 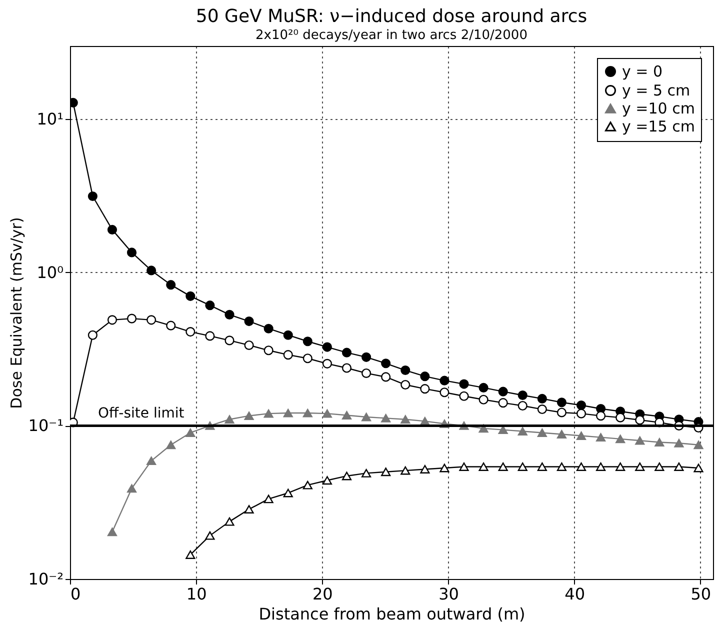 What do you see at coordinates (574, 594) in the screenshot?
I see `x-tick-label: 40` at bounding box center [574, 594].